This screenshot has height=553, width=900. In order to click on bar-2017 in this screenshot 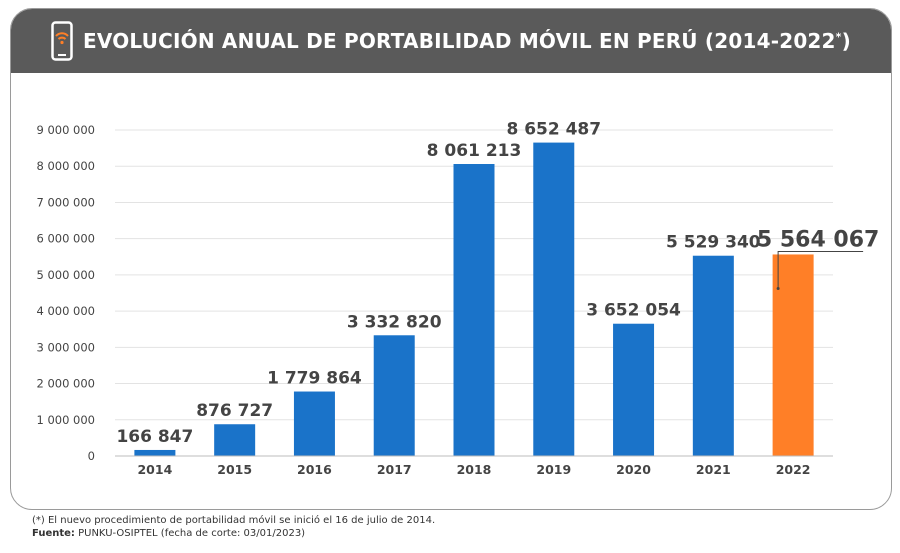, I will do `click(394, 395)`.